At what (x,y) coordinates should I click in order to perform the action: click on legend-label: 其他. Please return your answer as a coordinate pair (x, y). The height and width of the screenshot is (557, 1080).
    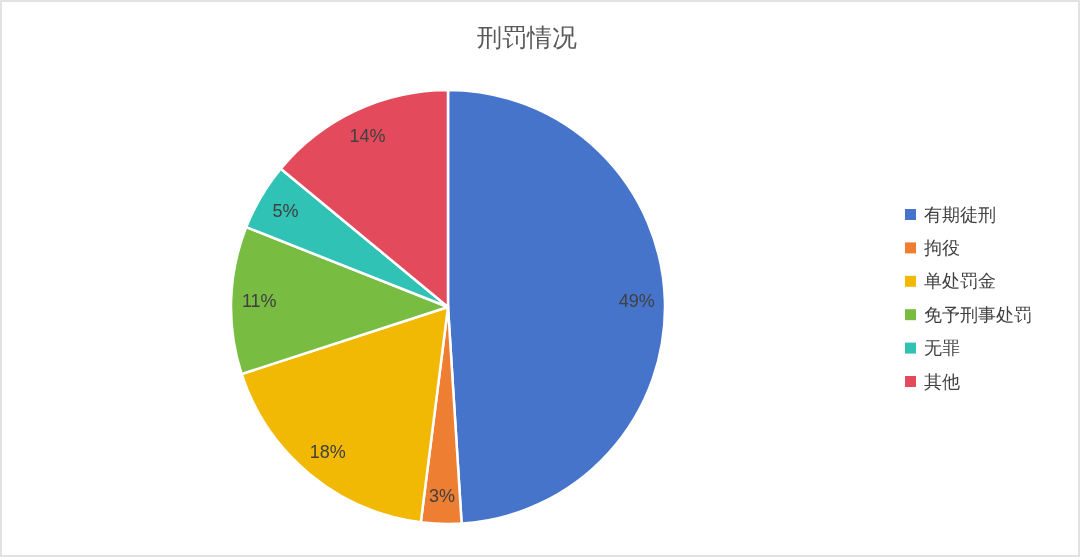
    Looking at the image, I should click on (942, 381).